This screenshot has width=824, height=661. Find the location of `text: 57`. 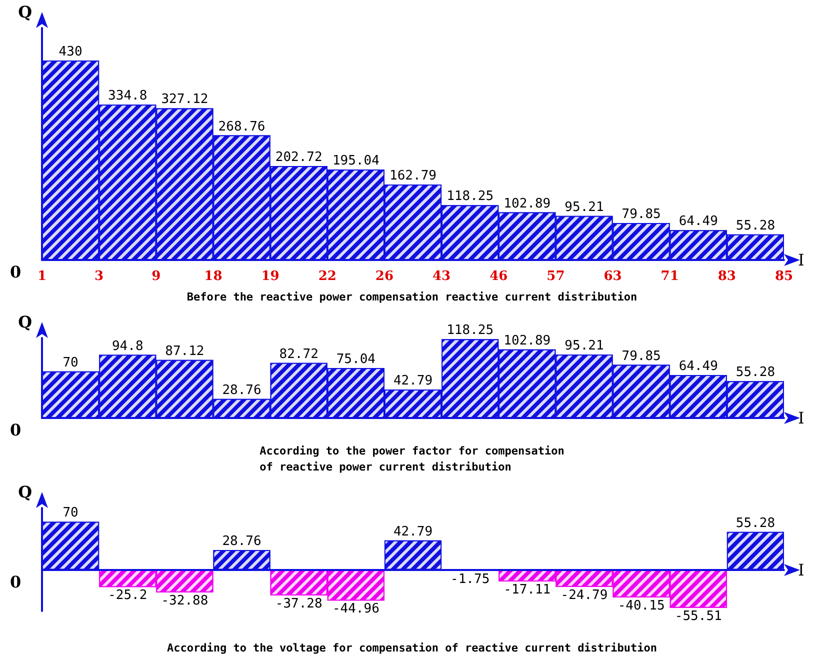

text: 57 is located at coordinates (555, 276).